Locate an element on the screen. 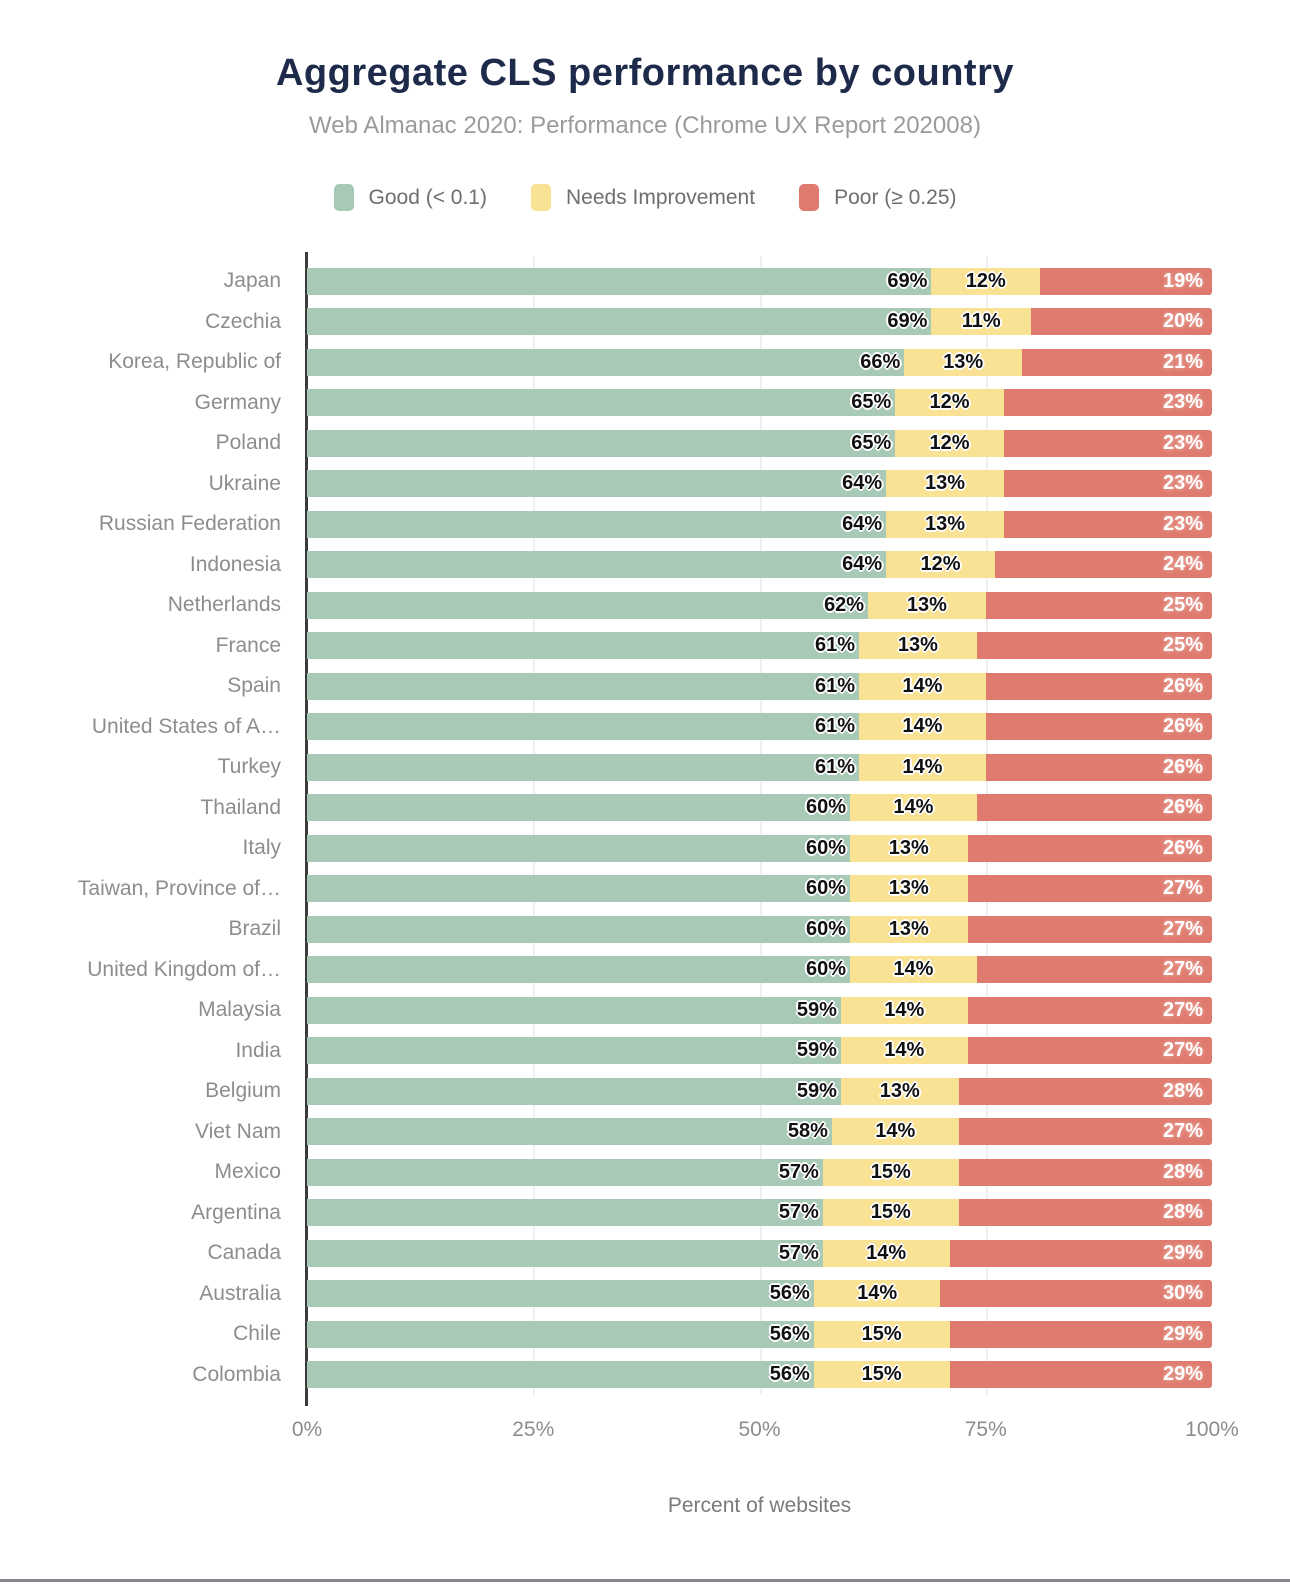 This screenshot has width=1290, height=1584. bar-row: Poland 65% 12% 23% is located at coordinates (606, 443).